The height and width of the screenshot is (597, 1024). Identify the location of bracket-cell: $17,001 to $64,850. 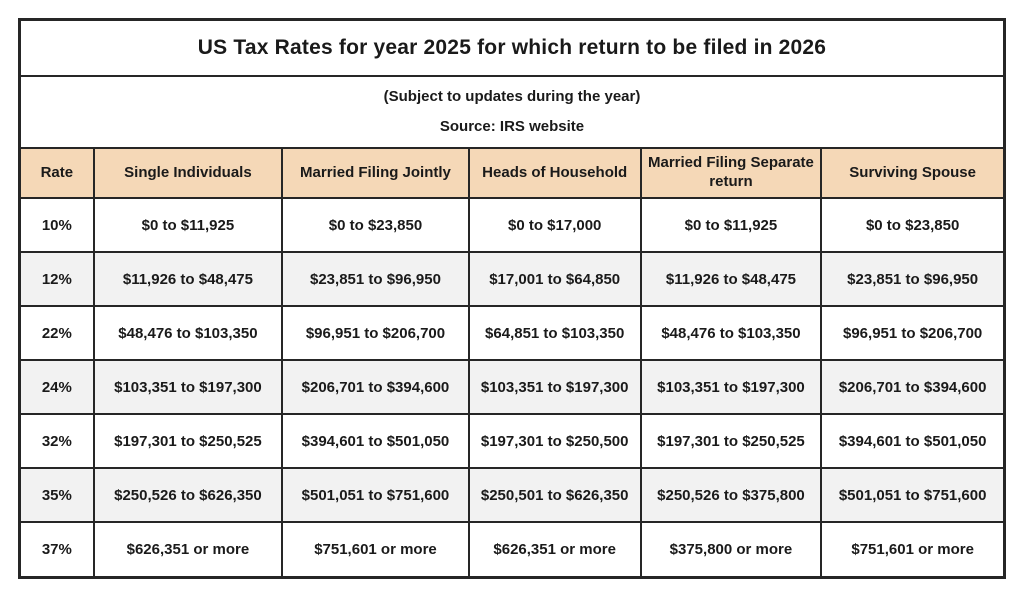
(554, 279).